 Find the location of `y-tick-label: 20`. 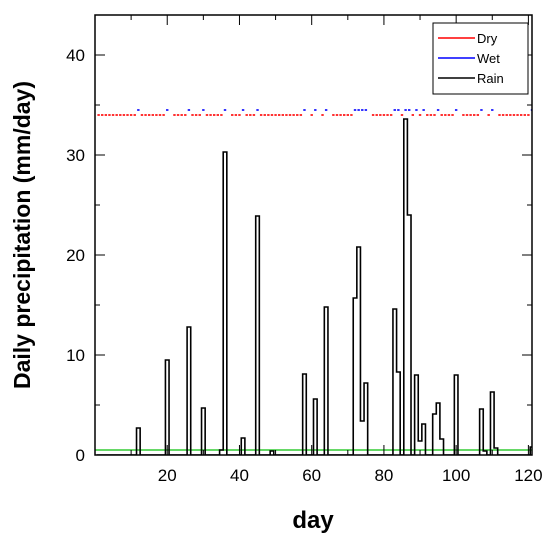

y-tick-label: 20 is located at coordinates (75, 255).